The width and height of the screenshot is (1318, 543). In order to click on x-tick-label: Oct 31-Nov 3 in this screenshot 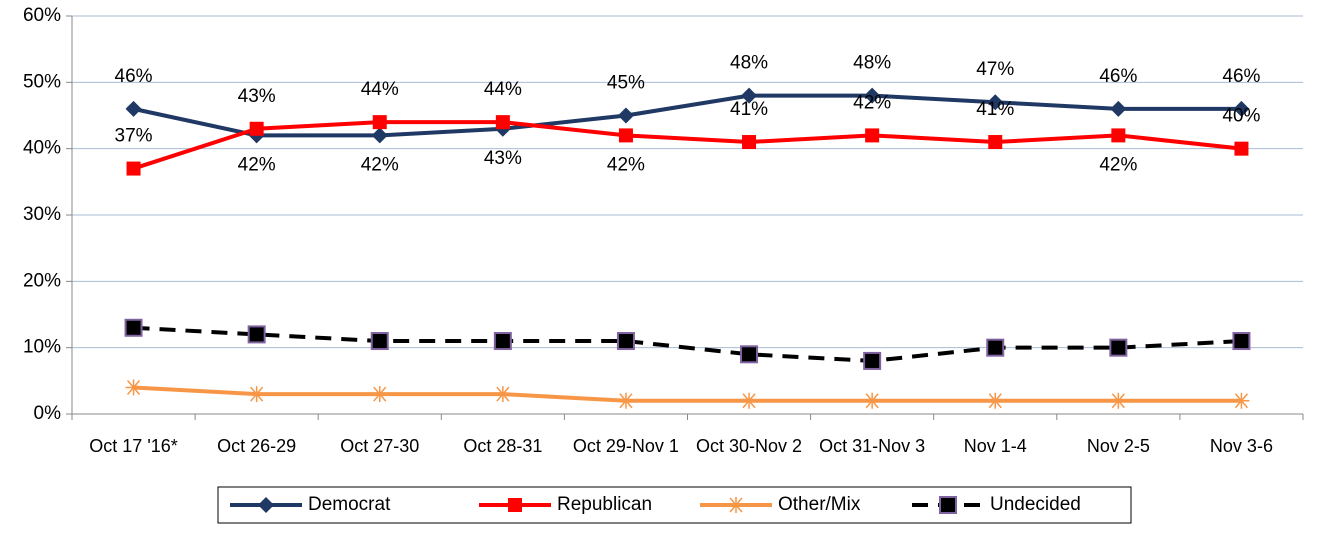, I will do `click(872, 446)`.